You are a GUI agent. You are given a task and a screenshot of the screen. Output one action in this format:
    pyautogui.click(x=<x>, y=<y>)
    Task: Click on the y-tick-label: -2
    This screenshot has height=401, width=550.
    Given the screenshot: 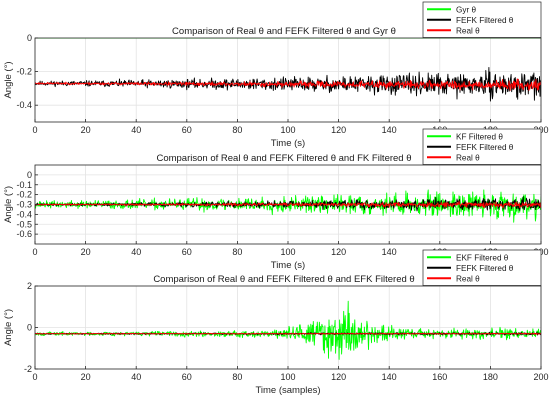 What is the action you would take?
    pyautogui.click(x=28, y=369)
    